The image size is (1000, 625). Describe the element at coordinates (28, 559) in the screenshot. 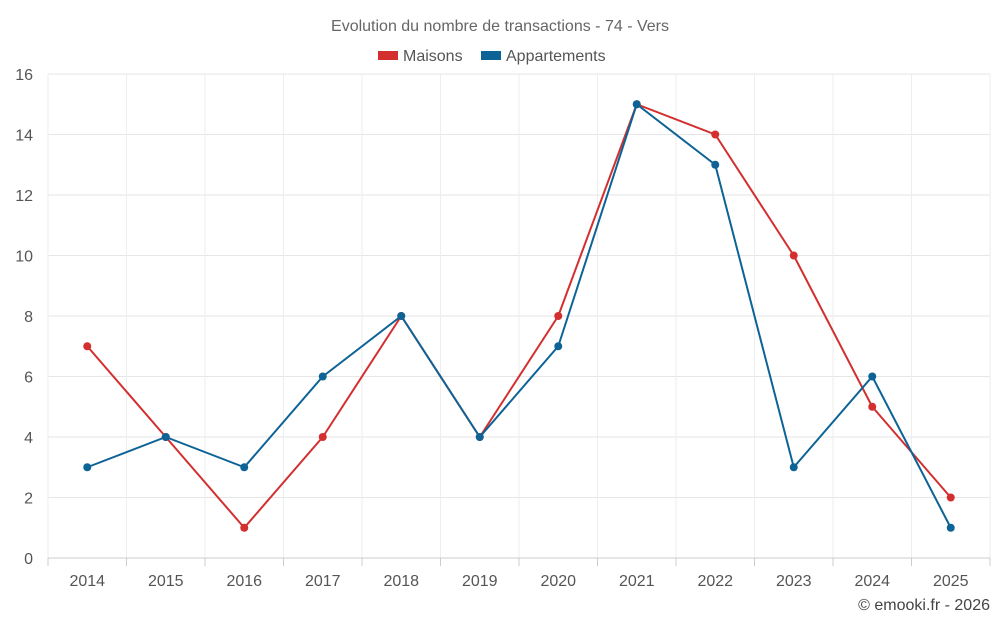

I see `y-tick-label: 0` at that location.